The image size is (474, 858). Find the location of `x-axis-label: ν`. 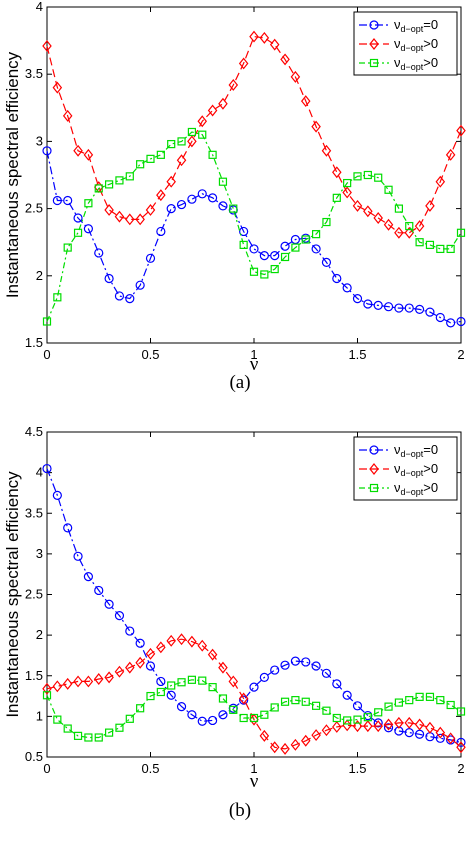

x-axis-label: ν is located at coordinates (254, 364).